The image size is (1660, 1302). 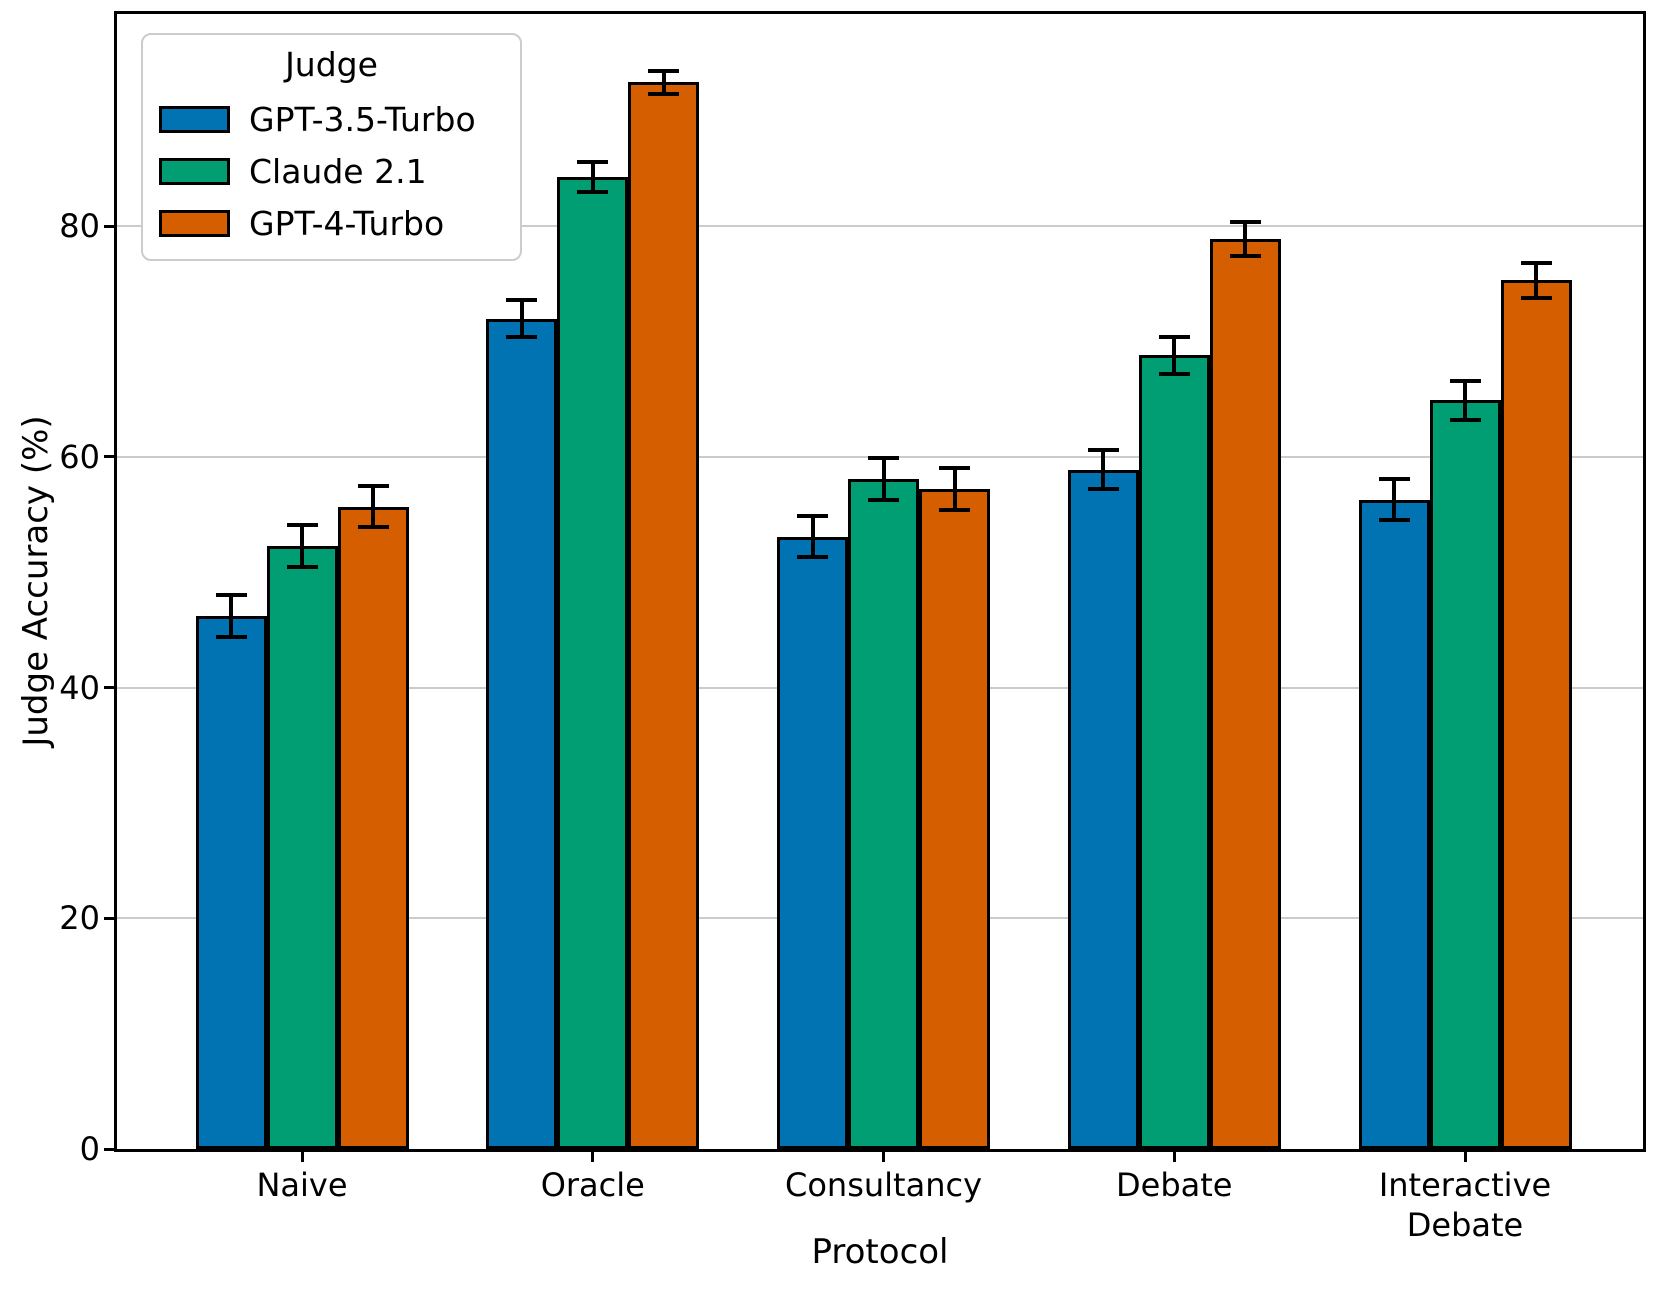 What do you see at coordinates (362, 119) in the screenshot?
I see `legend-label: GPT-3.5-Turbo` at bounding box center [362, 119].